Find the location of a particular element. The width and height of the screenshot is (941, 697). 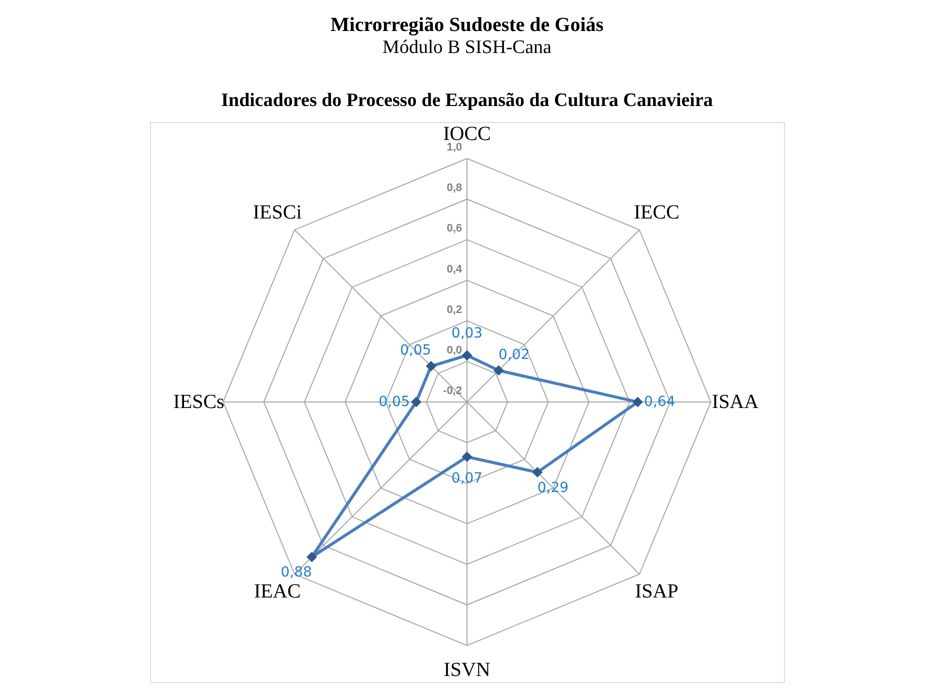

data-label: 0,29 is located at coordinates (553, 488).